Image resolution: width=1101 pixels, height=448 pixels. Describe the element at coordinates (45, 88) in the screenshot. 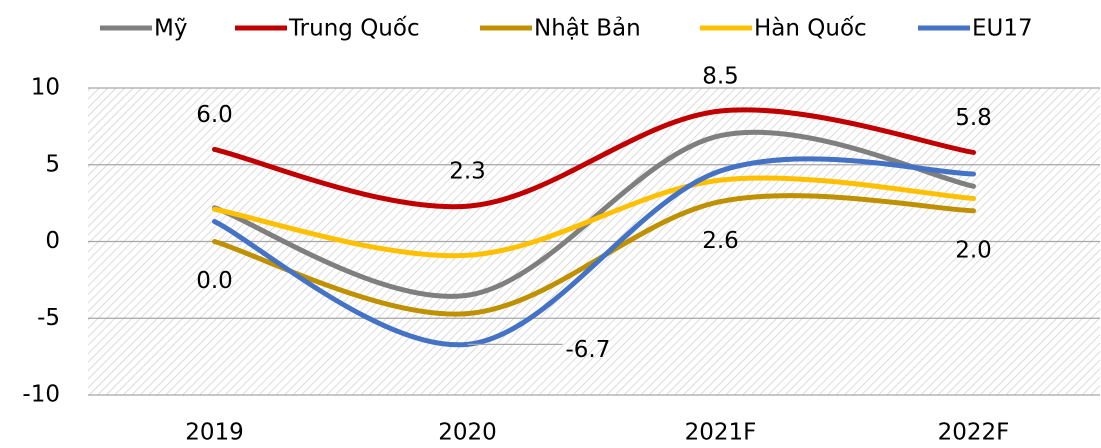

I see `y-tick-label: 10` at that location.